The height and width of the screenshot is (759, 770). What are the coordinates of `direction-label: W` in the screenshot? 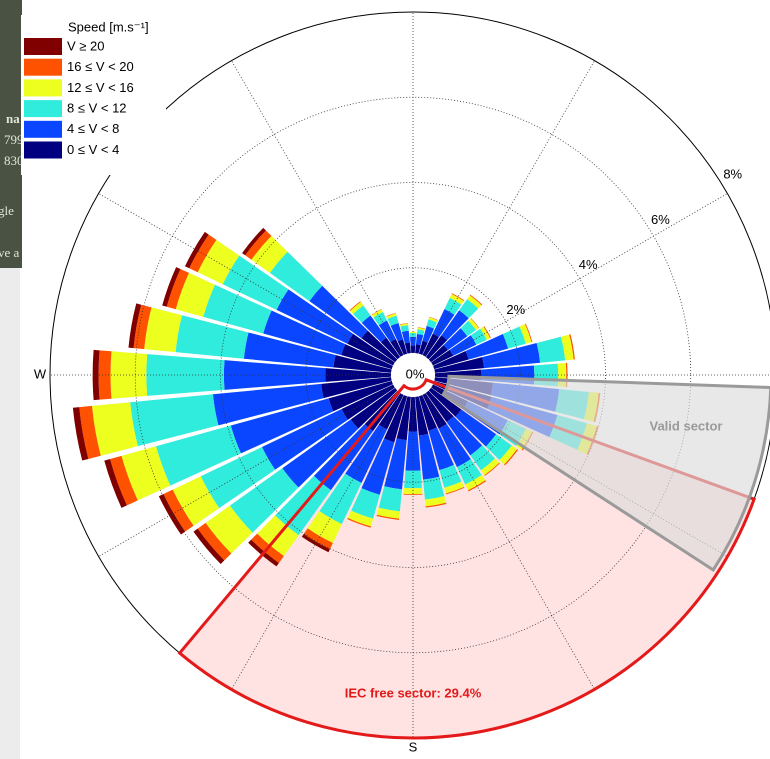 It's located at (40, 373).